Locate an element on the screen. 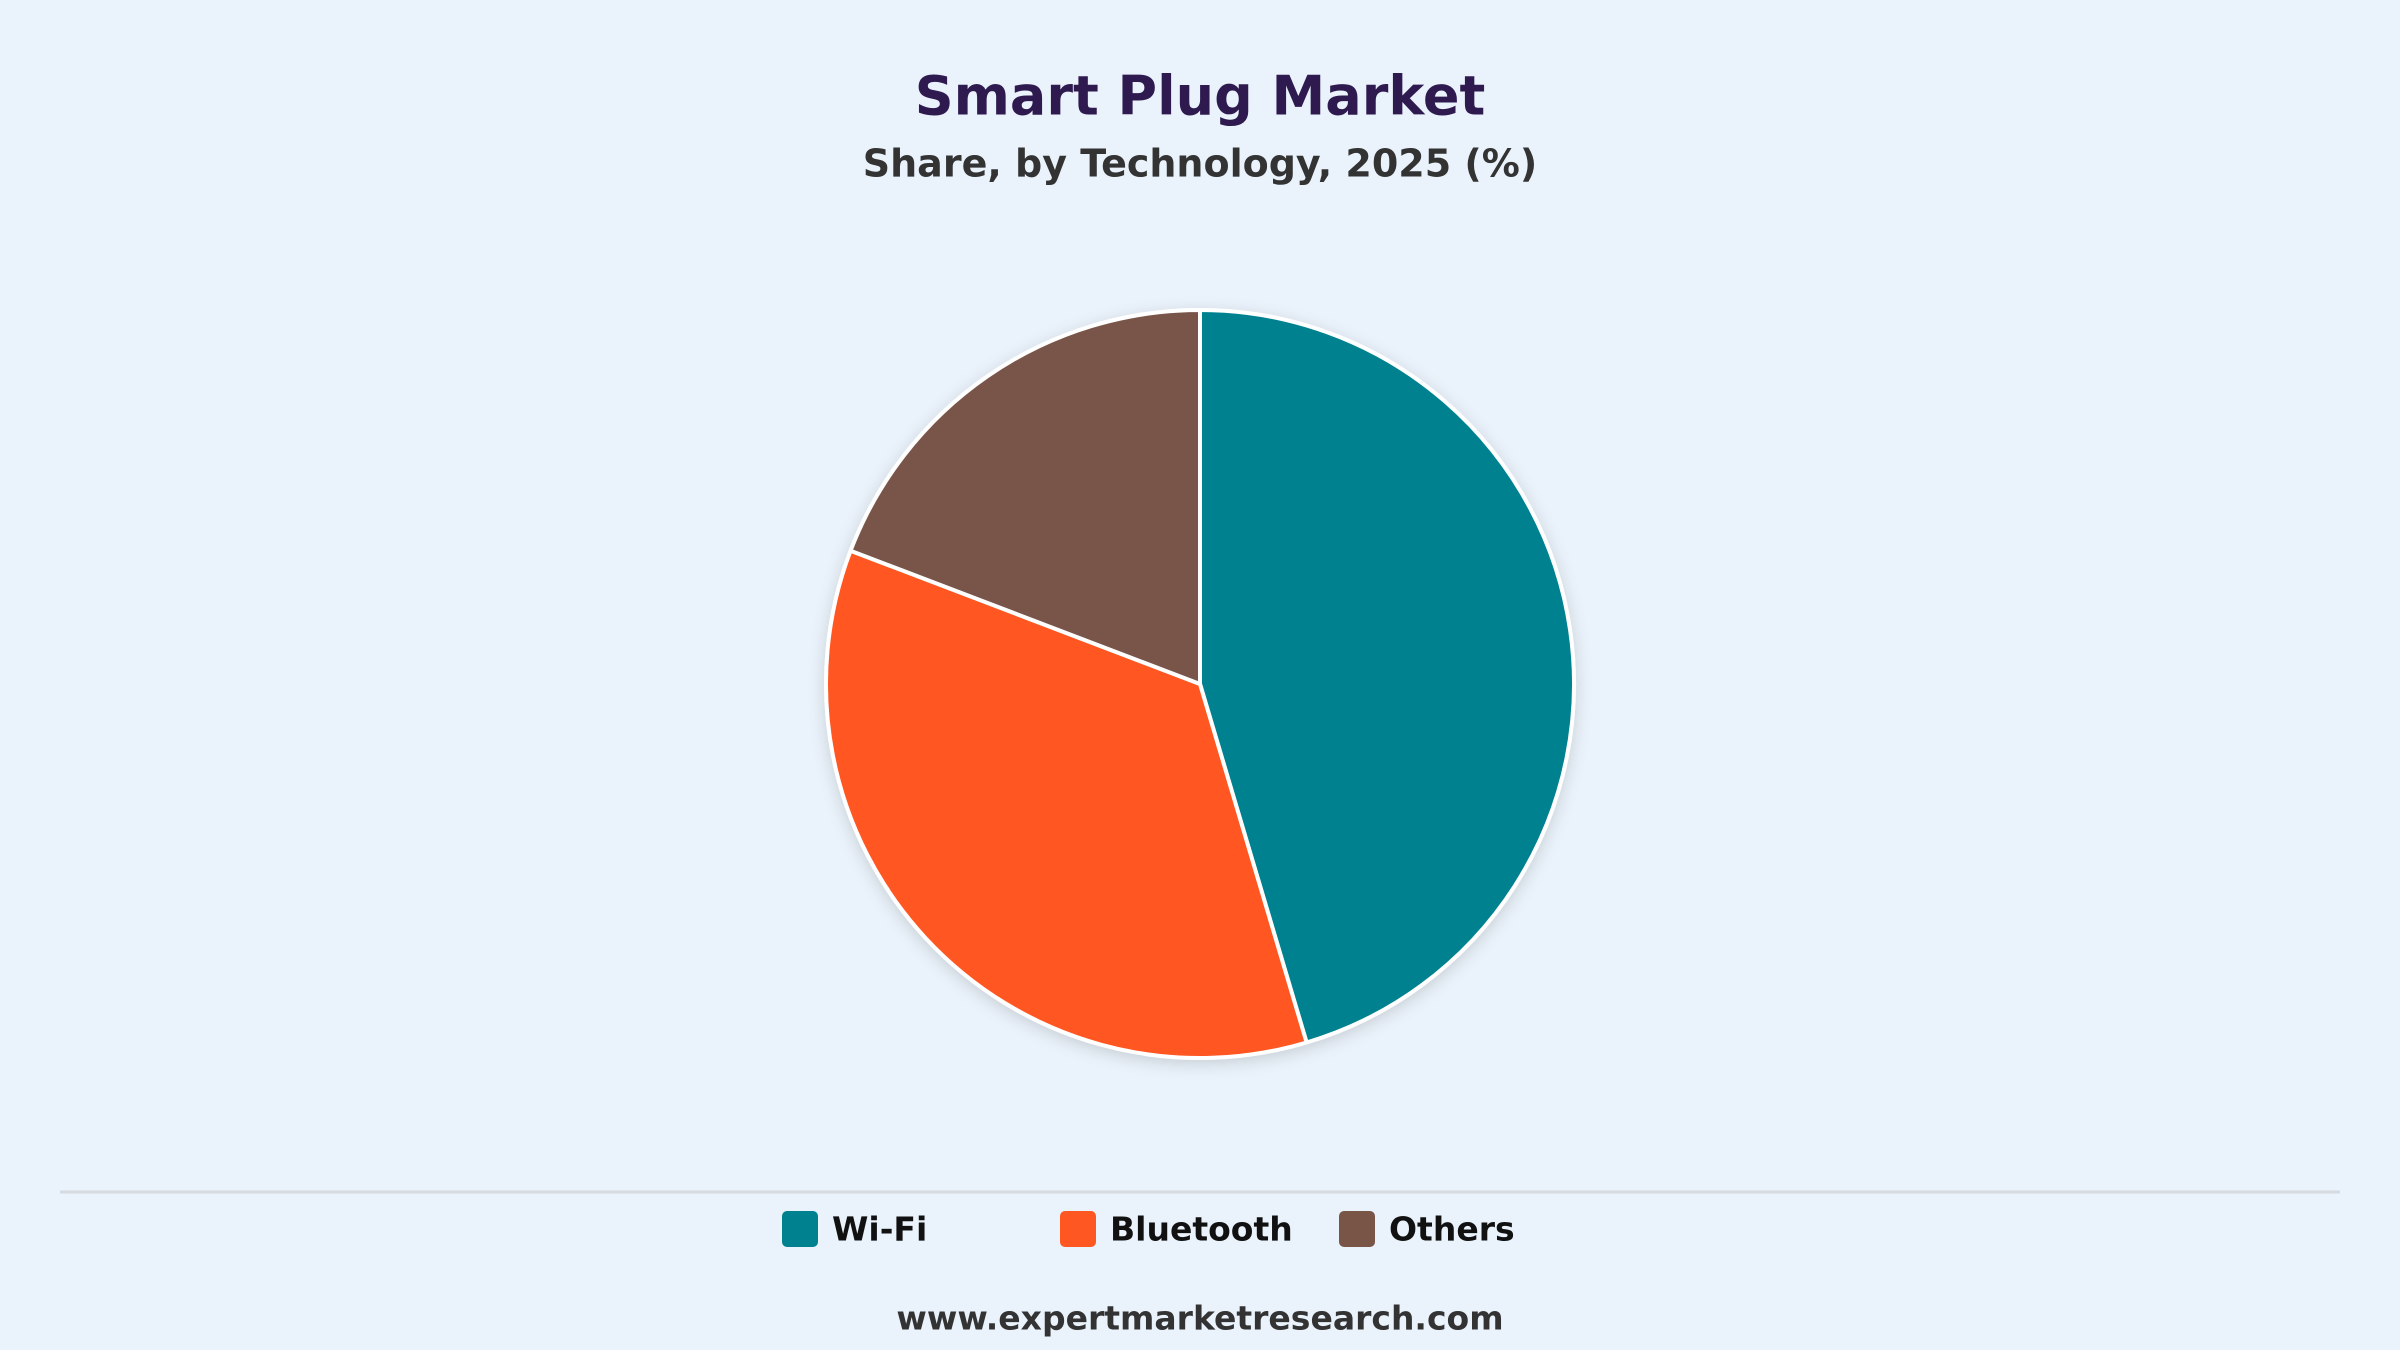  legend-label: Bluetooth is located at coordinates (1201, 1229).